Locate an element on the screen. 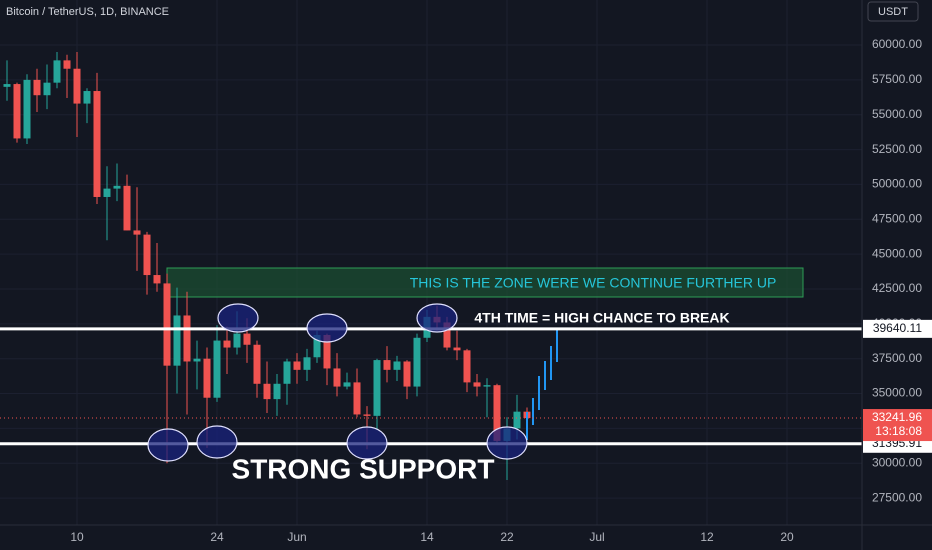 The width and height of the screenshot is (932, 550). x-tick-label: 10 is located at coordinates (77, 537).